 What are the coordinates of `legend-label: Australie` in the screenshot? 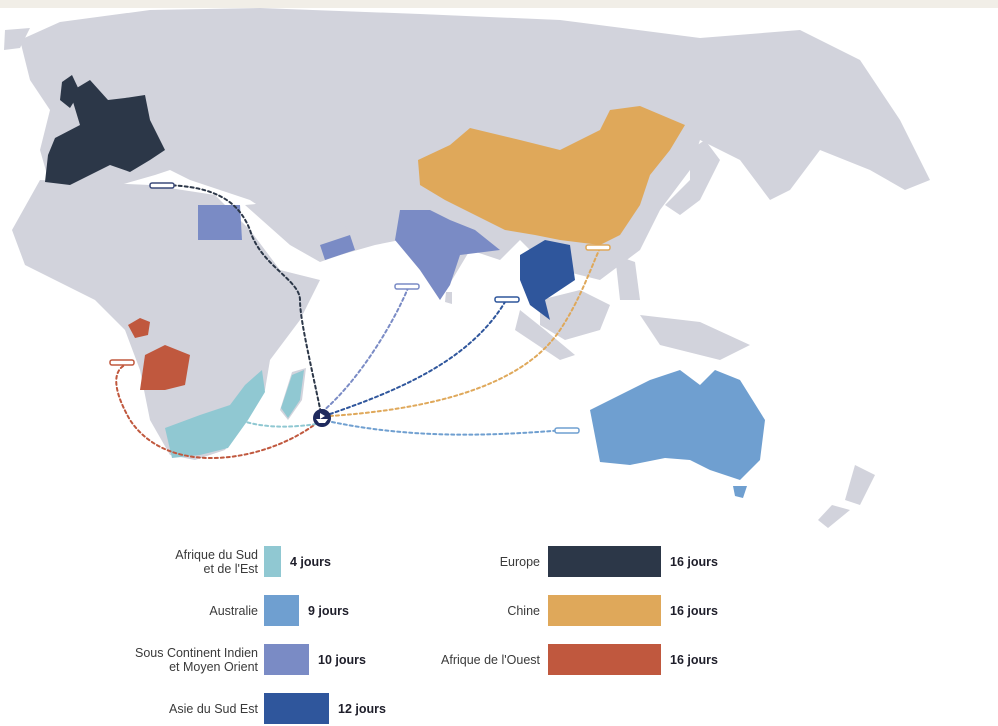 It's located at (233, 611).